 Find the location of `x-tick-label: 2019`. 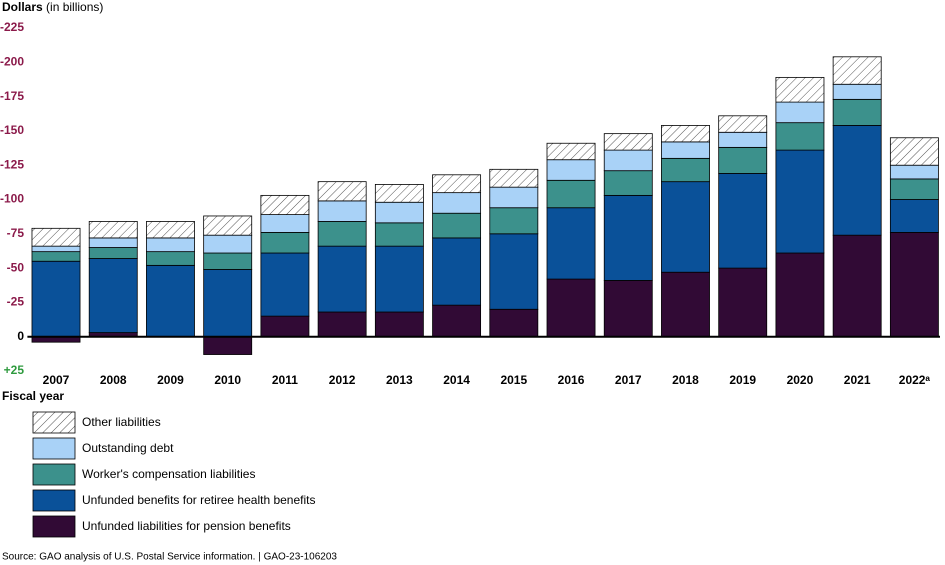

x-tick-label: 2019 is located at coordinates (742, 380).